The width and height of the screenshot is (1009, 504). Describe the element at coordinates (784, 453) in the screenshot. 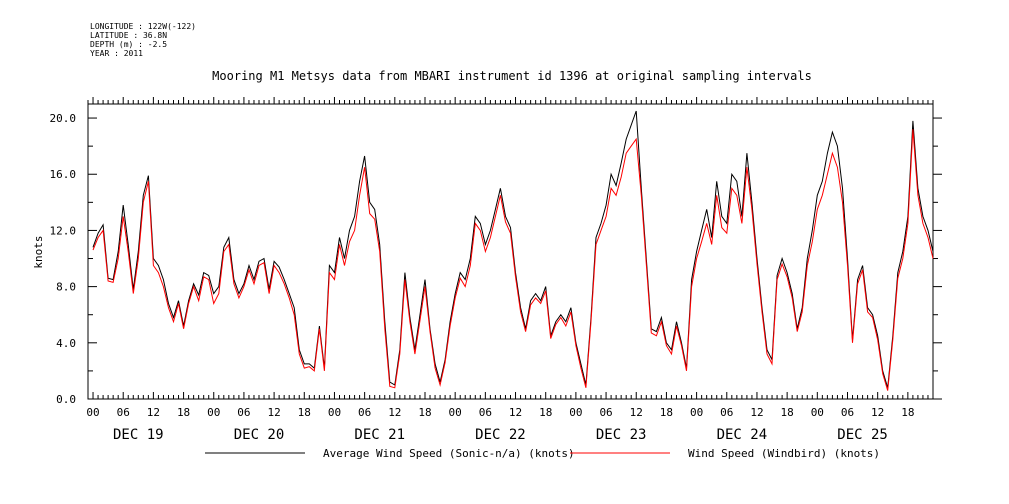

I see `legend-label-windbird: Wind Speed (Windbird) (knots)` at that location.